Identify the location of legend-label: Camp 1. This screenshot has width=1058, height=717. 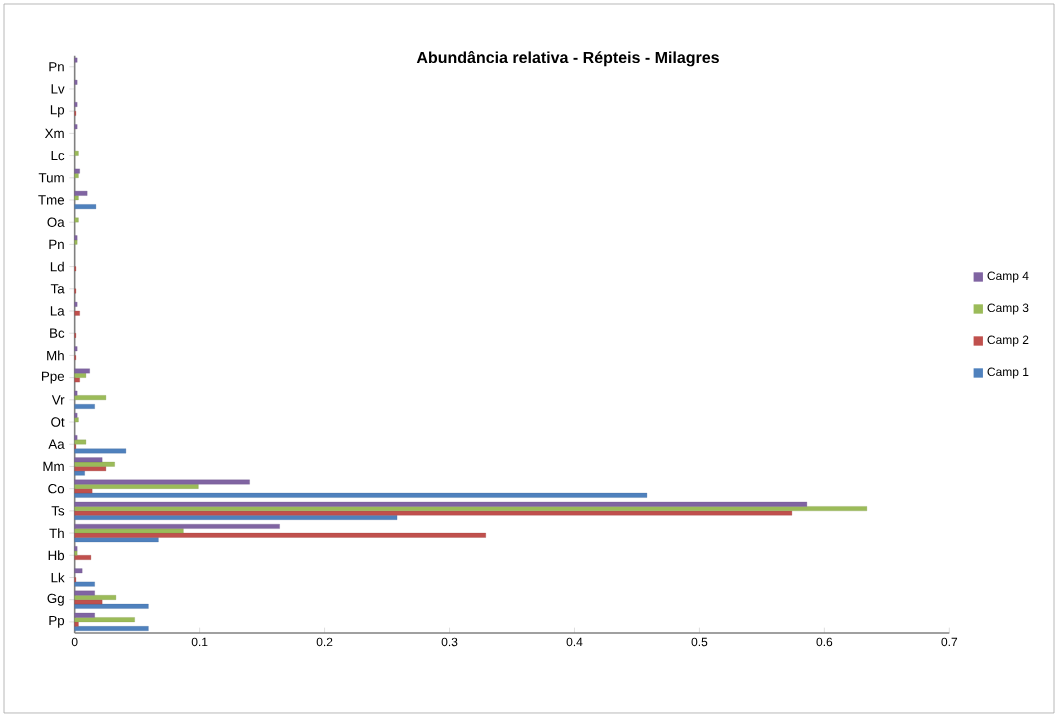
(1008, 373).